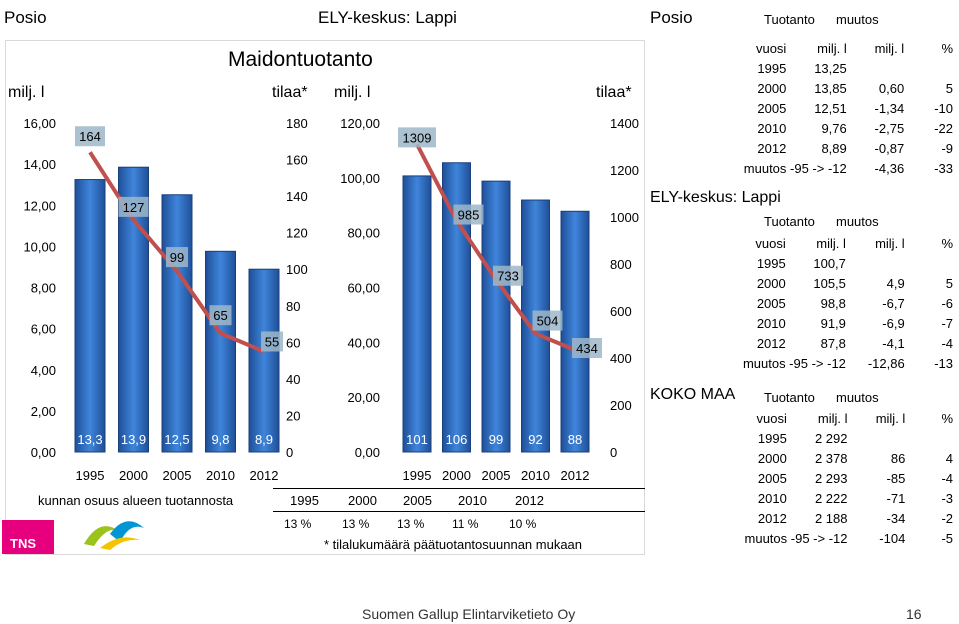  Describe the element at coordinates (535, 475) in the screenshot. I see `ely-xtick: 2010` at that location.